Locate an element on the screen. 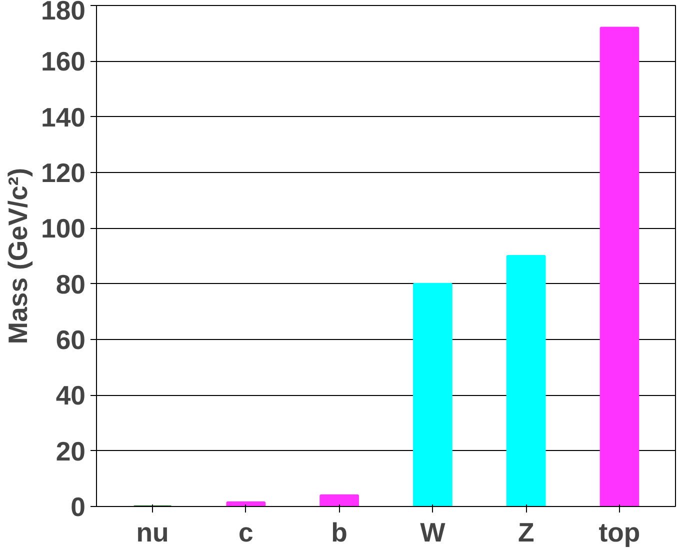 Image resolution: width=687 pixels, height=556 pixels. x-tick-label: c is located at coordinates (246, 533).